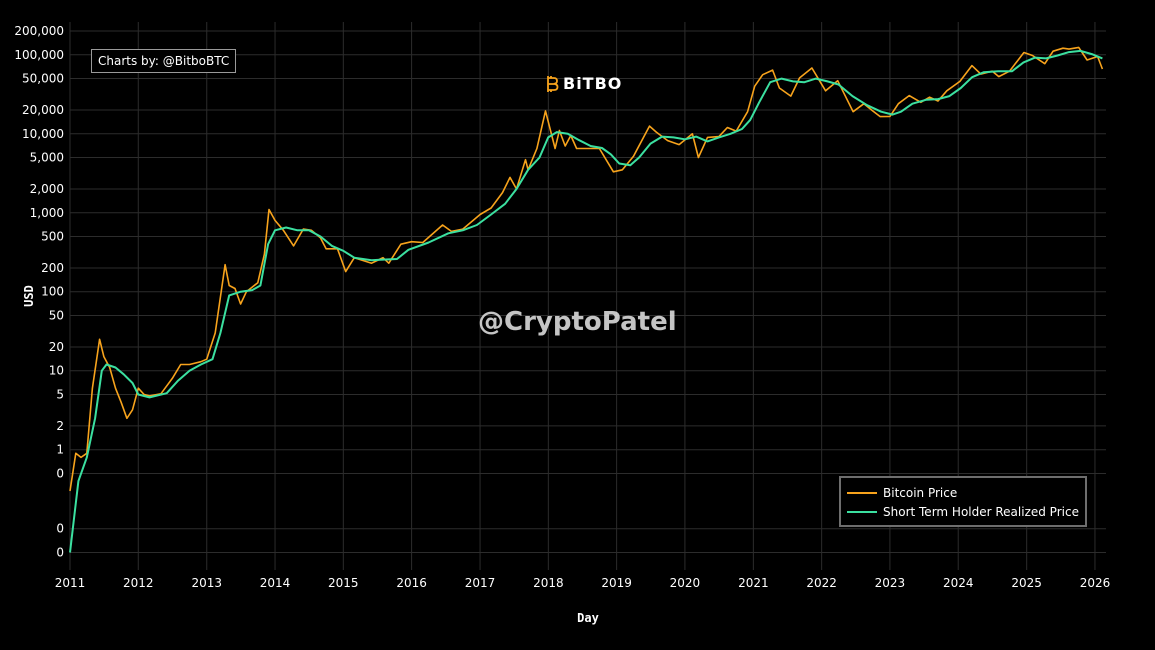 The height and width of the screenshot is (650, 1155). I want to click on x-tick-label: 2014, so click(275, 583).